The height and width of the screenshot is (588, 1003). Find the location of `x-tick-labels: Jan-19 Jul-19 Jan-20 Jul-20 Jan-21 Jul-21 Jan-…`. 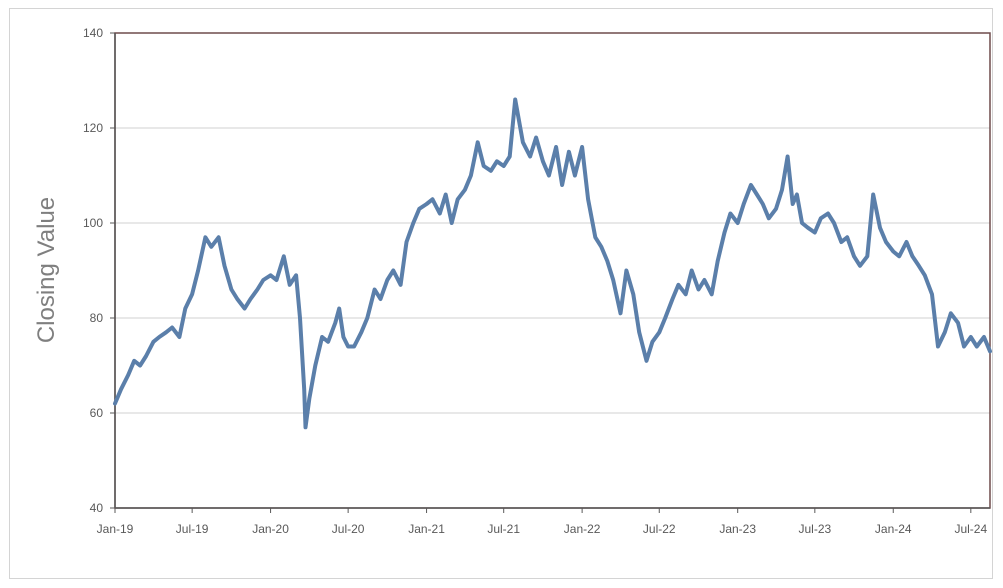

x-tick-labels: Jan-19 Jul-19 Jan-20 Jul-20 Jan-21 Jul-21 Jan-… is located at coordinates (542, 529).